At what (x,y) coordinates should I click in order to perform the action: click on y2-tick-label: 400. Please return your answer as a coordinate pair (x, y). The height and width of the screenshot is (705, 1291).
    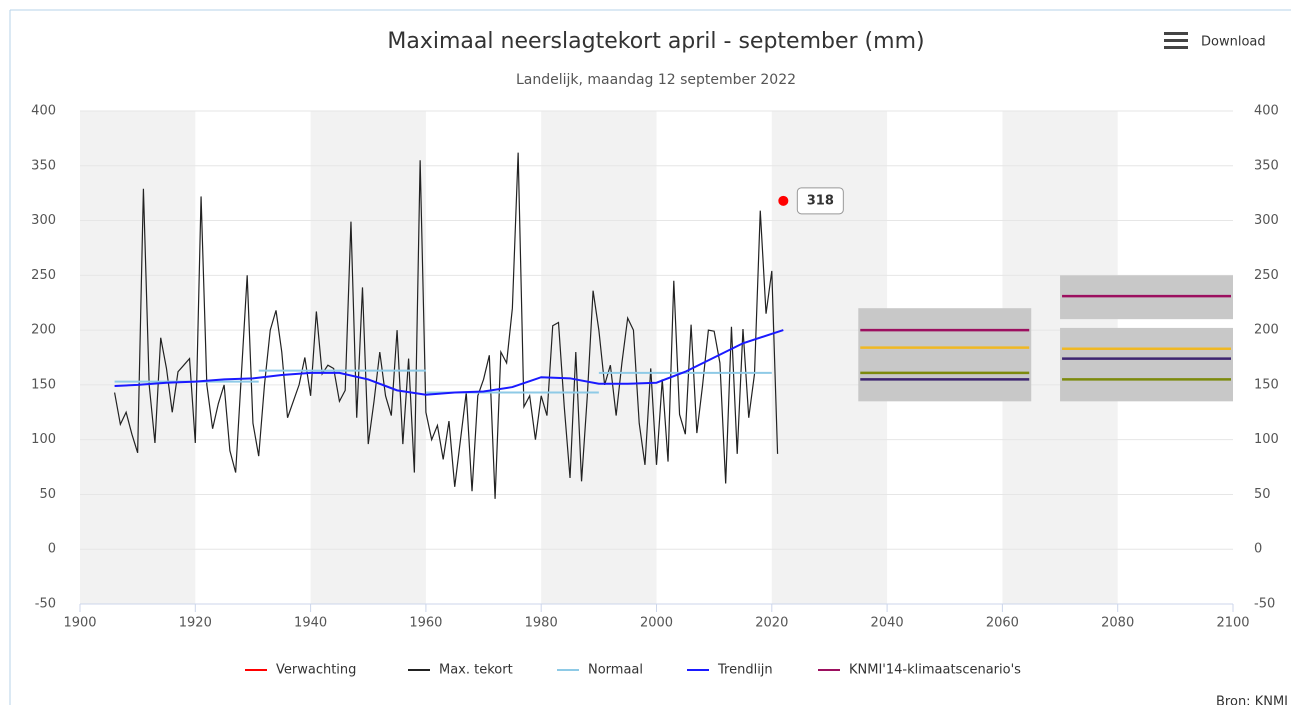
    Looking at the image, I should click on (1266, 111).